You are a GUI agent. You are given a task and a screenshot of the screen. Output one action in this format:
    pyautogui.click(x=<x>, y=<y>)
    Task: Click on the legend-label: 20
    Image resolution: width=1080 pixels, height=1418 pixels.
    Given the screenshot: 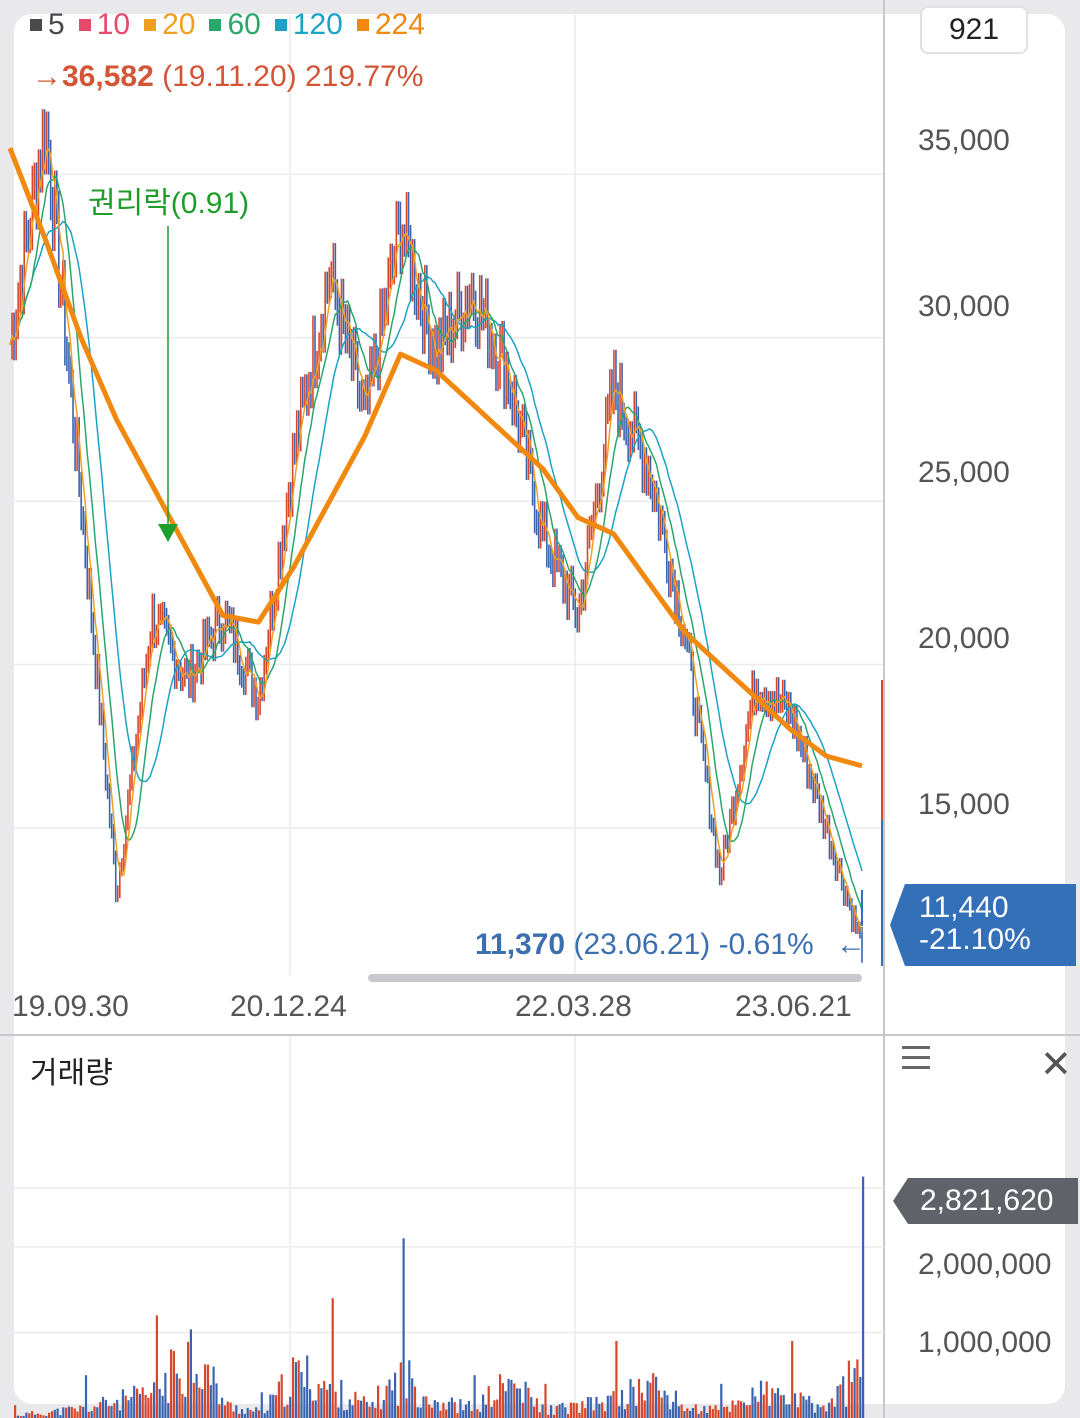 What is the action you would take?
    pyautogui.click(x=179, y=24)
    